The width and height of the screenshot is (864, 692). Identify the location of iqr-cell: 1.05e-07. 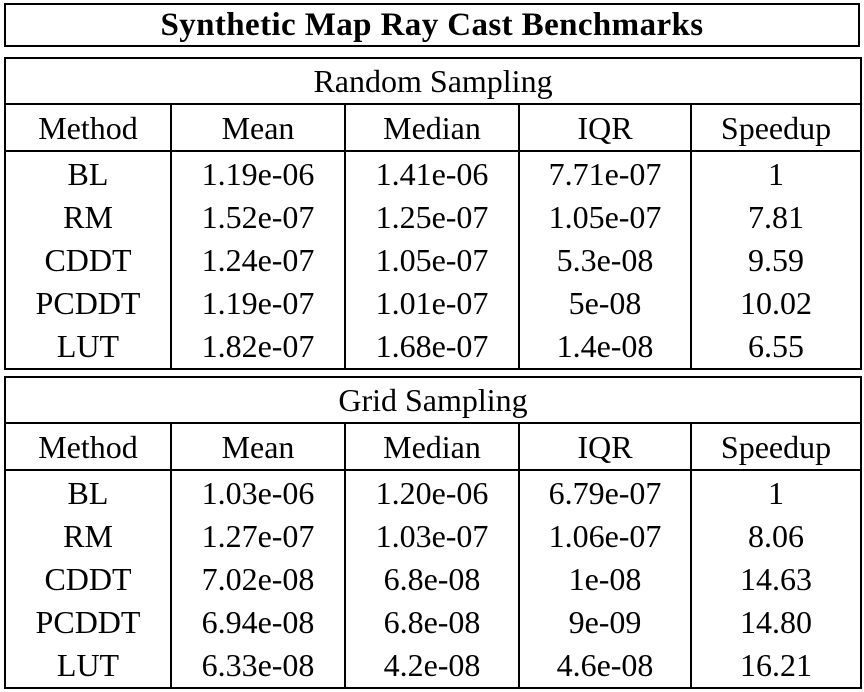
(604, 217).